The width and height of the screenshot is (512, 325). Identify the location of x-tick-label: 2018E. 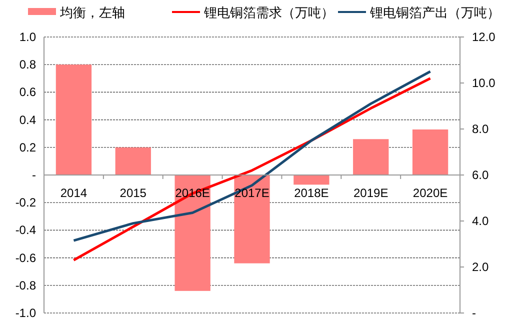
(311, 193).